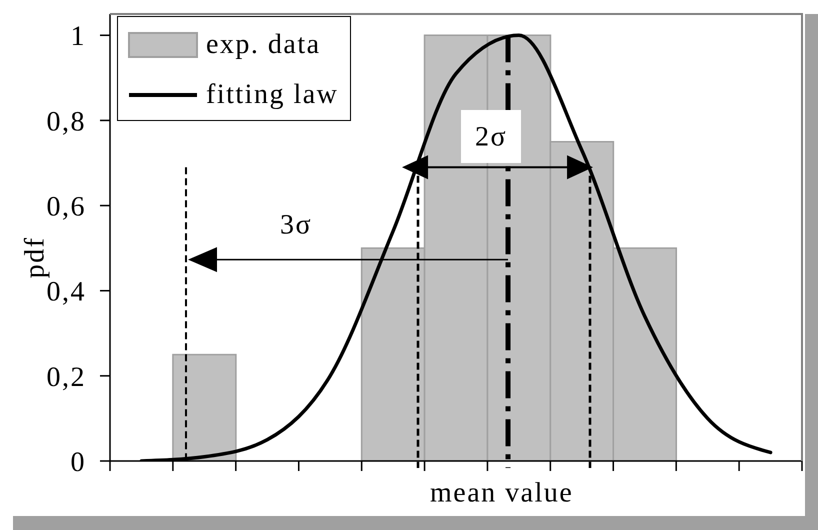  I want to click on y-tick-label: 0,4, so click(66, 292).